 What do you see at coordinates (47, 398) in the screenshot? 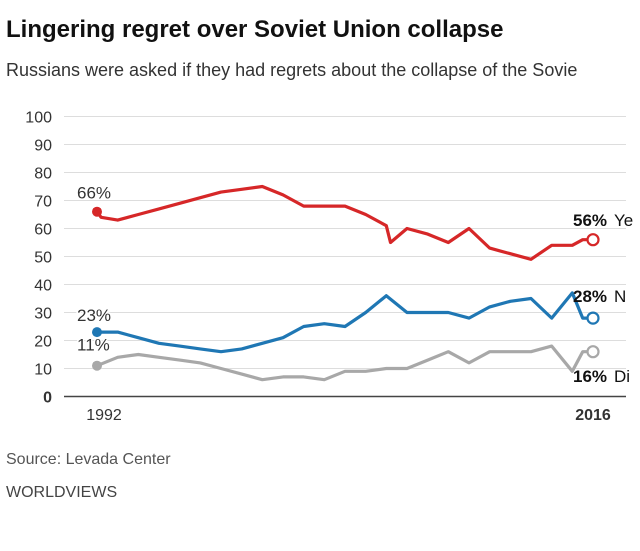
I see `y-tick-label: 0` at bounding box center [47, 398].